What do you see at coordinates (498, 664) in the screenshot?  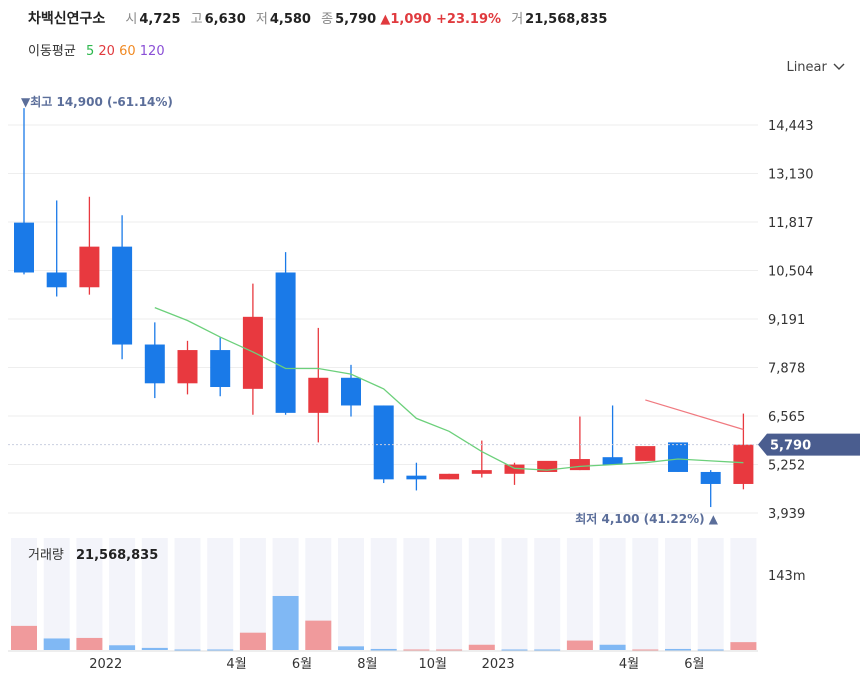 I see `x-tick-label: 2023` at bounding box center [498, 664].